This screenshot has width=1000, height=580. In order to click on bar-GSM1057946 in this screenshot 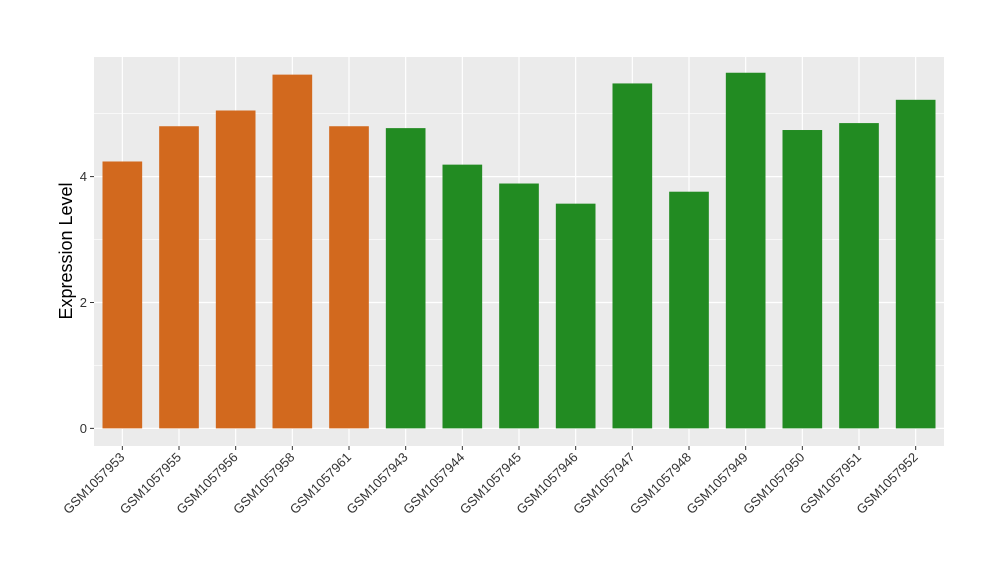, I will do `click(575, 316)`.